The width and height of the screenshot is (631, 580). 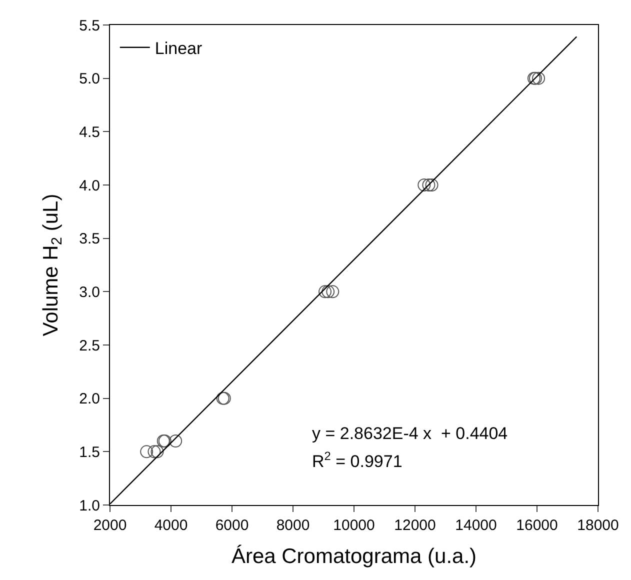 What do you see at coordinates (89, 452) in the screenshot?
I see `y-tick-label: 1.5` at bounding box center [89, 452].